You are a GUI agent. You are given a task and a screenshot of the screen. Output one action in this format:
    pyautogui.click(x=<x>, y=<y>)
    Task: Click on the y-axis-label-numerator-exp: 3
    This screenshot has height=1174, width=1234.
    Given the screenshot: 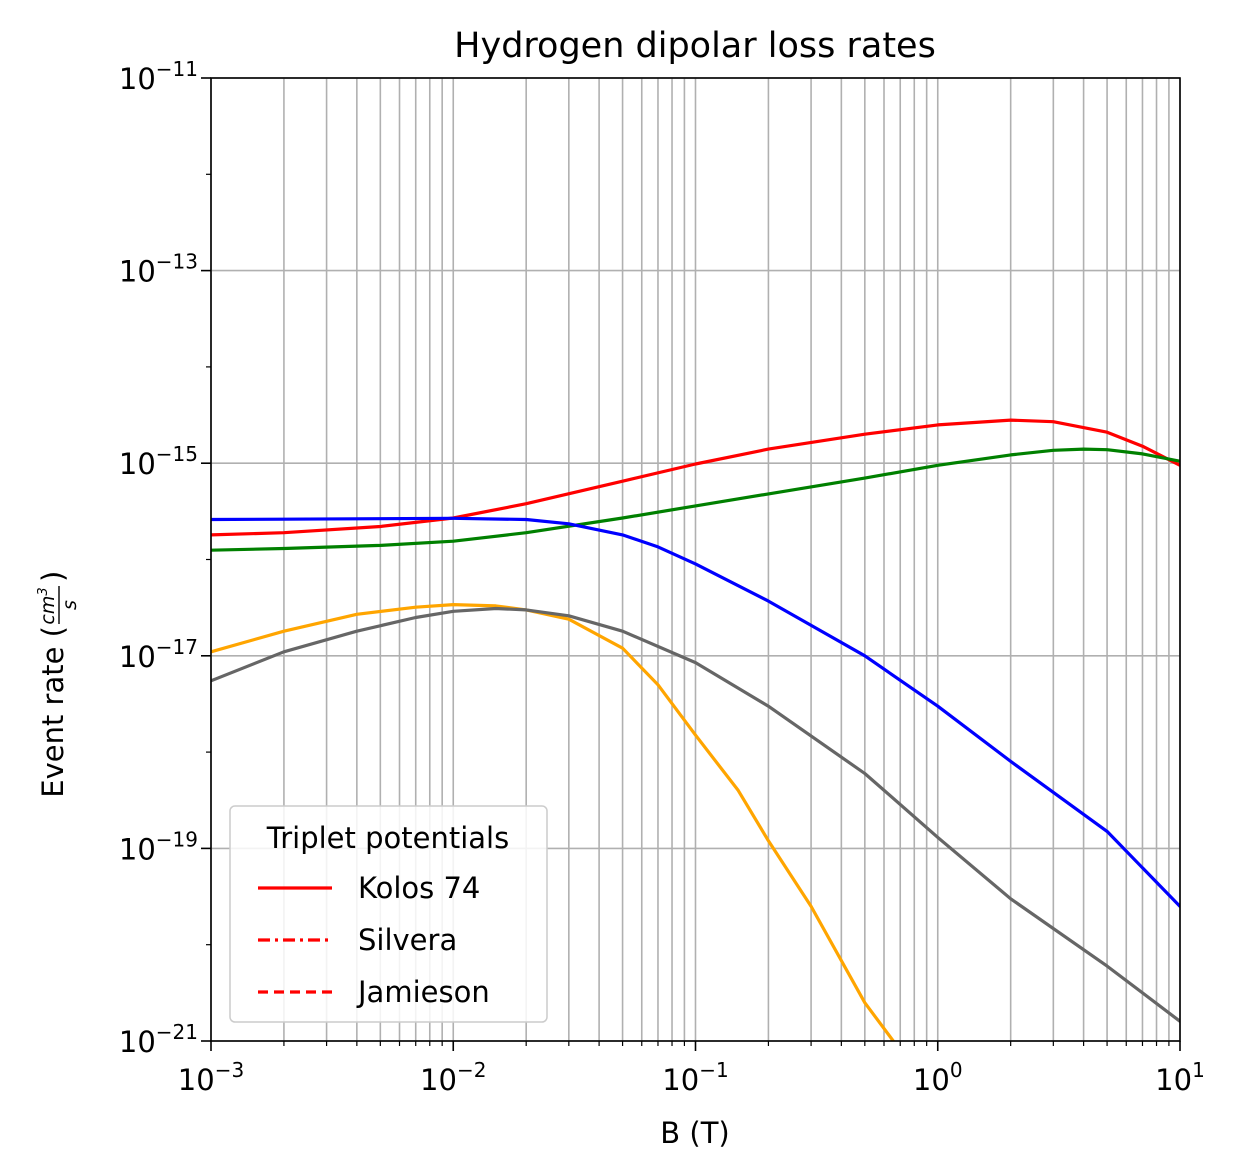 What is the action you would take?
    pyautogui.click(x=43, y=591)
    